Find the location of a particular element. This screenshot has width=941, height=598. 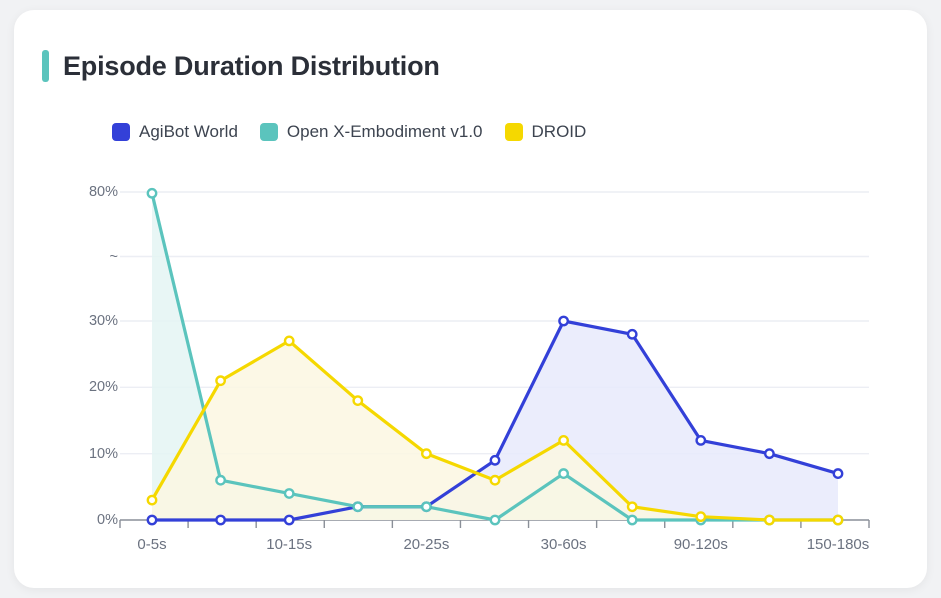

chart-title-row: Episode Duration Distribution is located at coordinates (241, 66).